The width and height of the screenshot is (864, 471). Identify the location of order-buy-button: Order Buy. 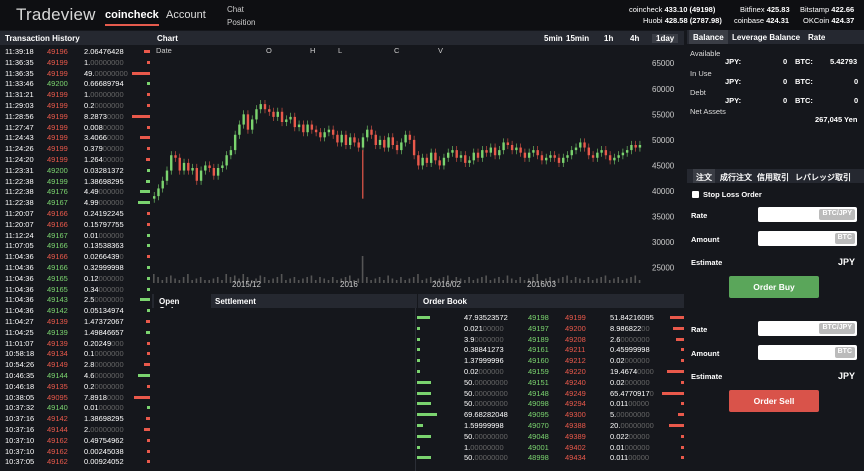
(774, 287).